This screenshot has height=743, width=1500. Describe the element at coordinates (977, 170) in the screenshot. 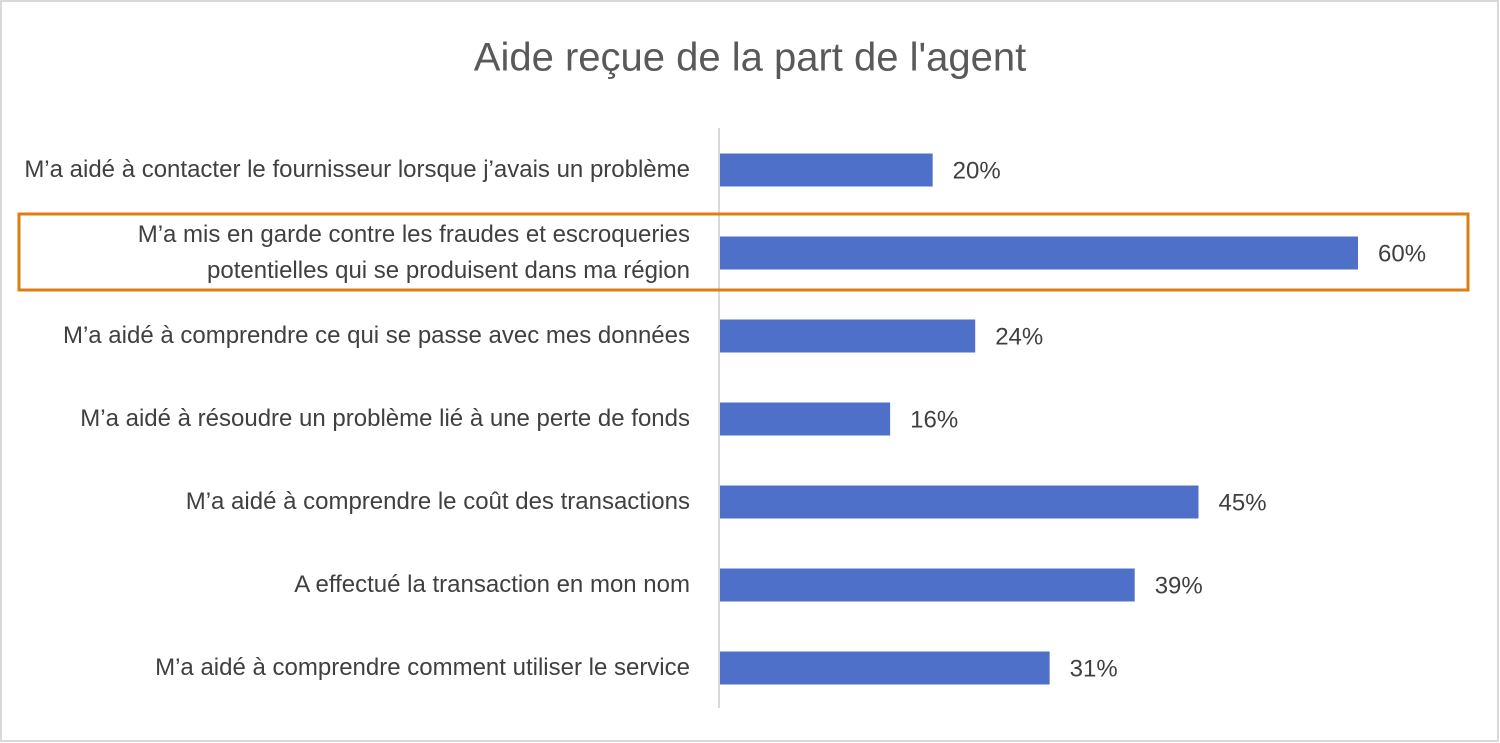

I see `value-label: 20%` at that location.